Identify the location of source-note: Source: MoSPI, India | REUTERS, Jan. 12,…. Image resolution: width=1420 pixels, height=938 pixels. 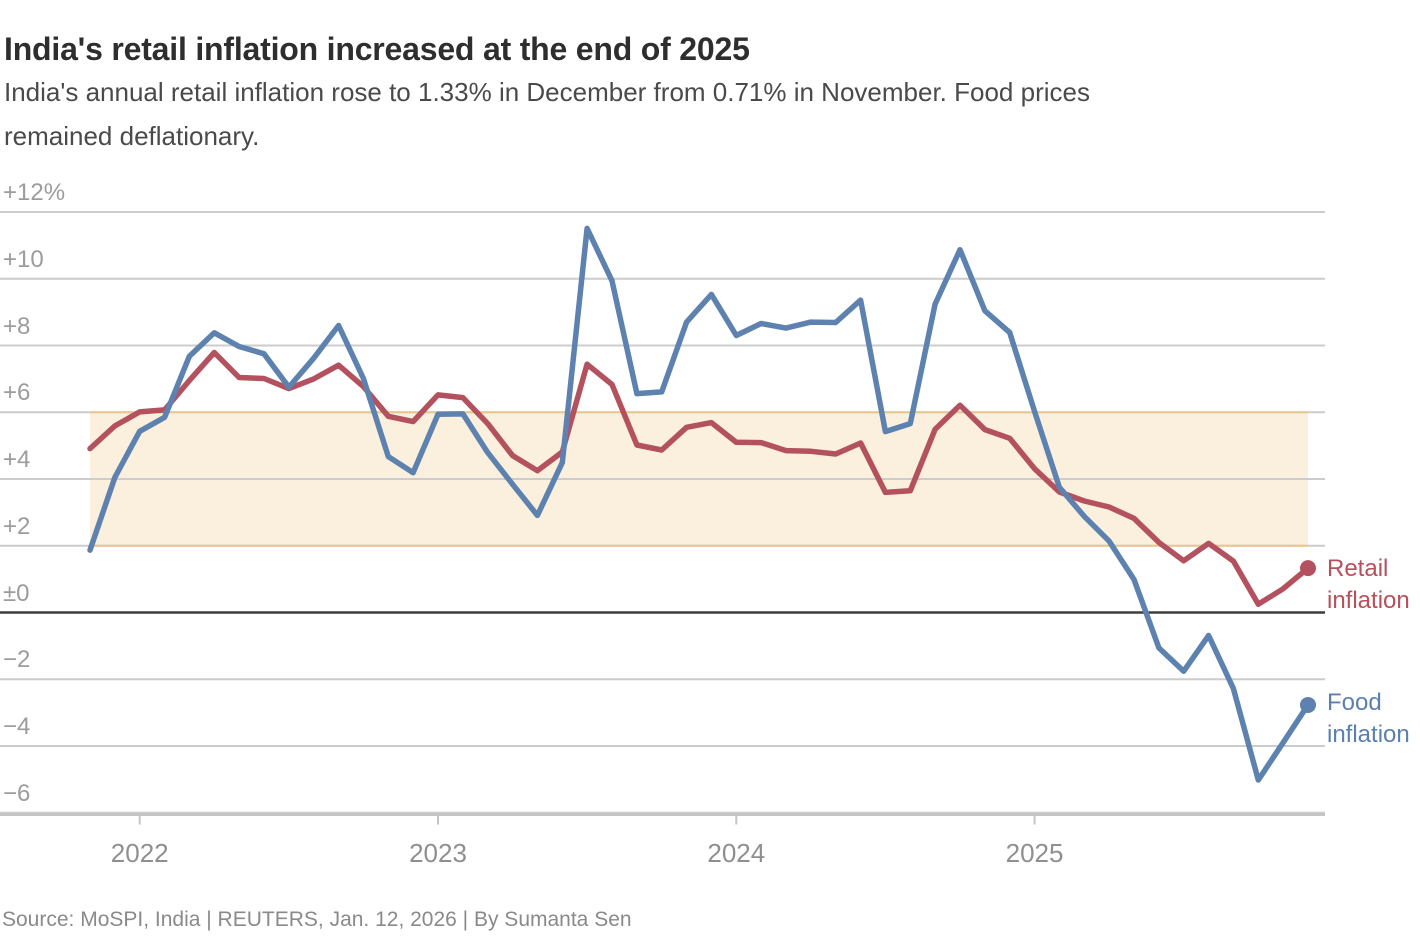
(317, 919).